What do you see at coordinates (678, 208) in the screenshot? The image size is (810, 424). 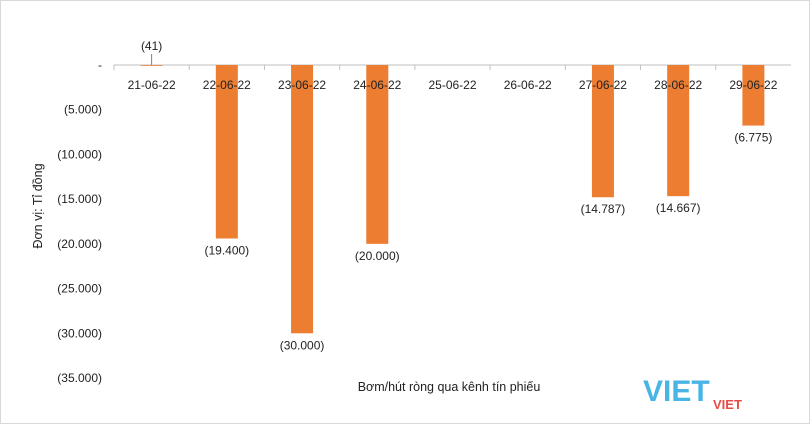 I see `bar-data-label: (14.667)` at bounding box center [678, 208].